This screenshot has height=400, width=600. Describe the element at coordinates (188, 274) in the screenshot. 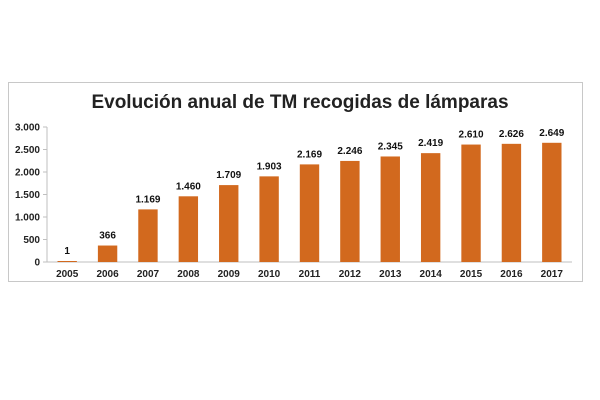

I see `x-tick-label: 2008` at that location.